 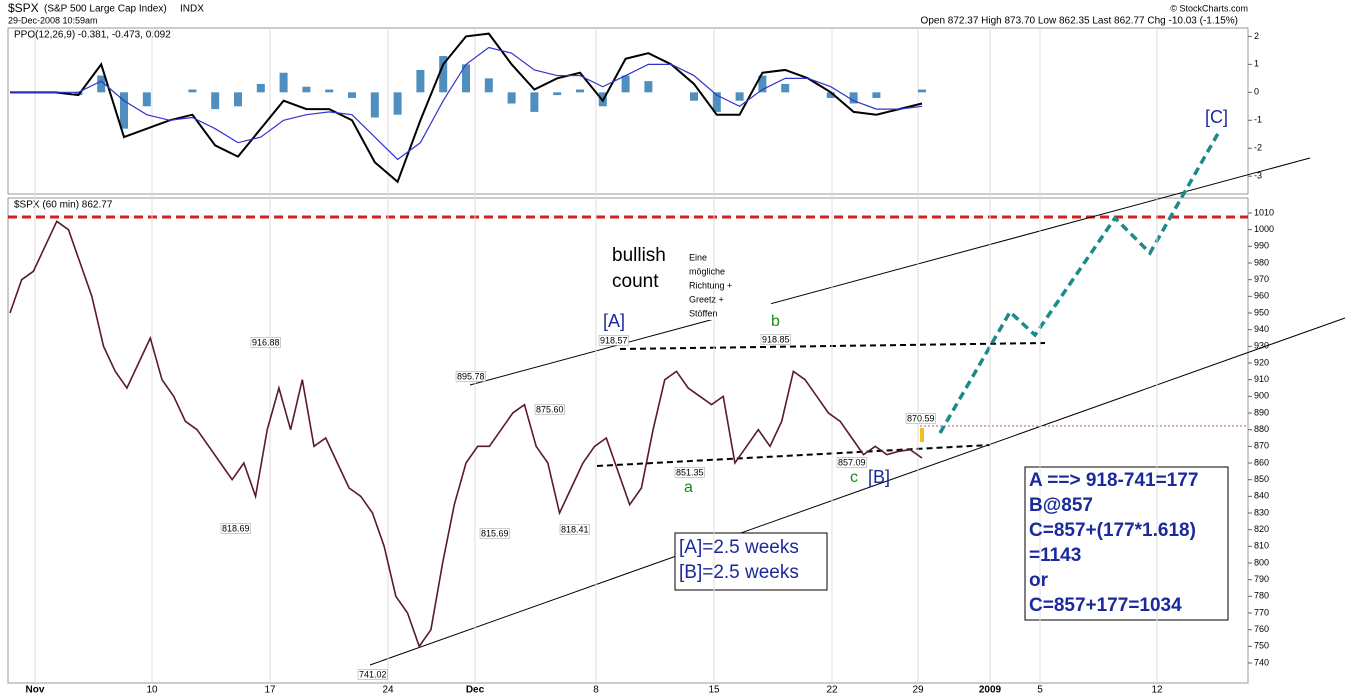 I want to click on x-tick-label: 15, so click(x=714, y=690).